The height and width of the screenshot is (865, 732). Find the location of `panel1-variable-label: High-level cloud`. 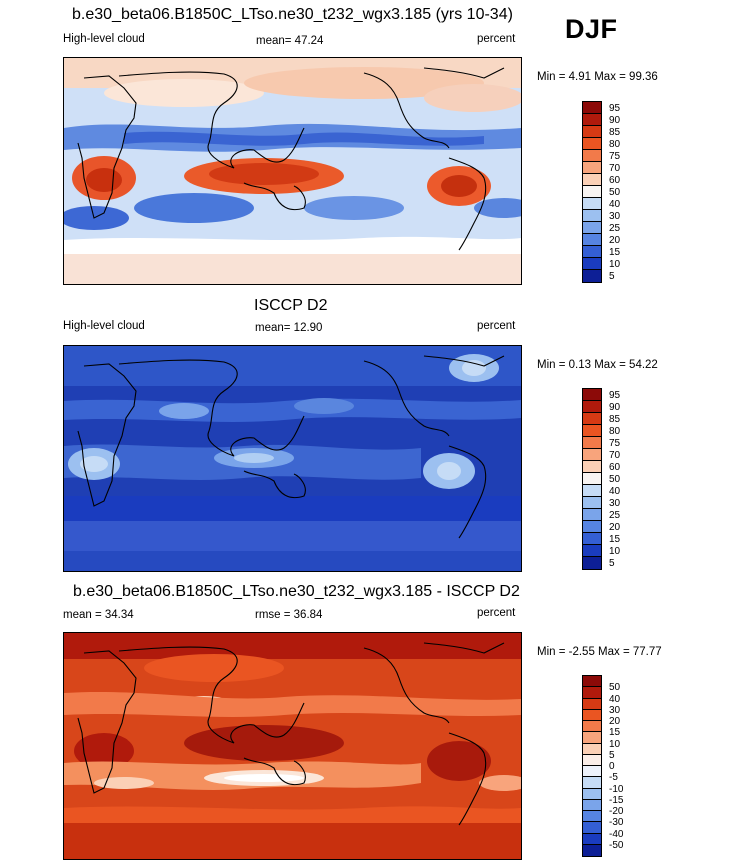

panel1-variable-label: High-level cloud is located at coordinates (104, 39).